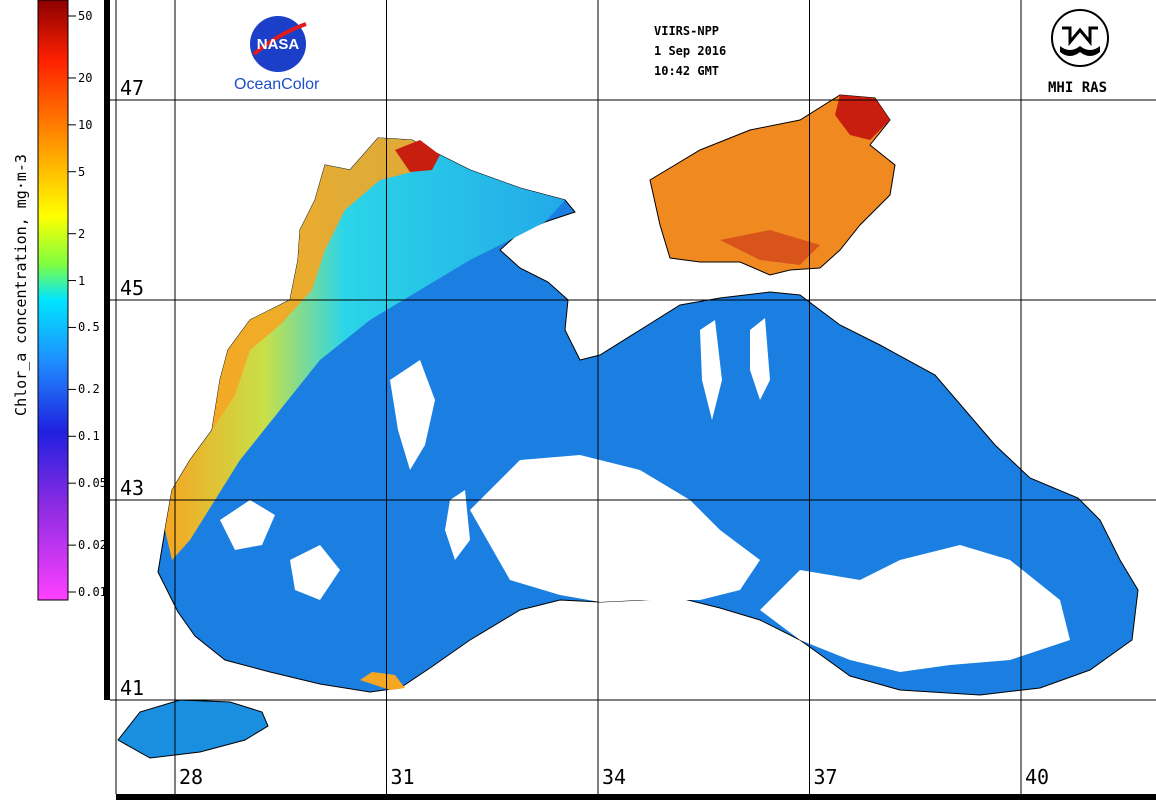 The image size is (1156, 801). I want to click on azov-bloom-south, so click(770, 247).